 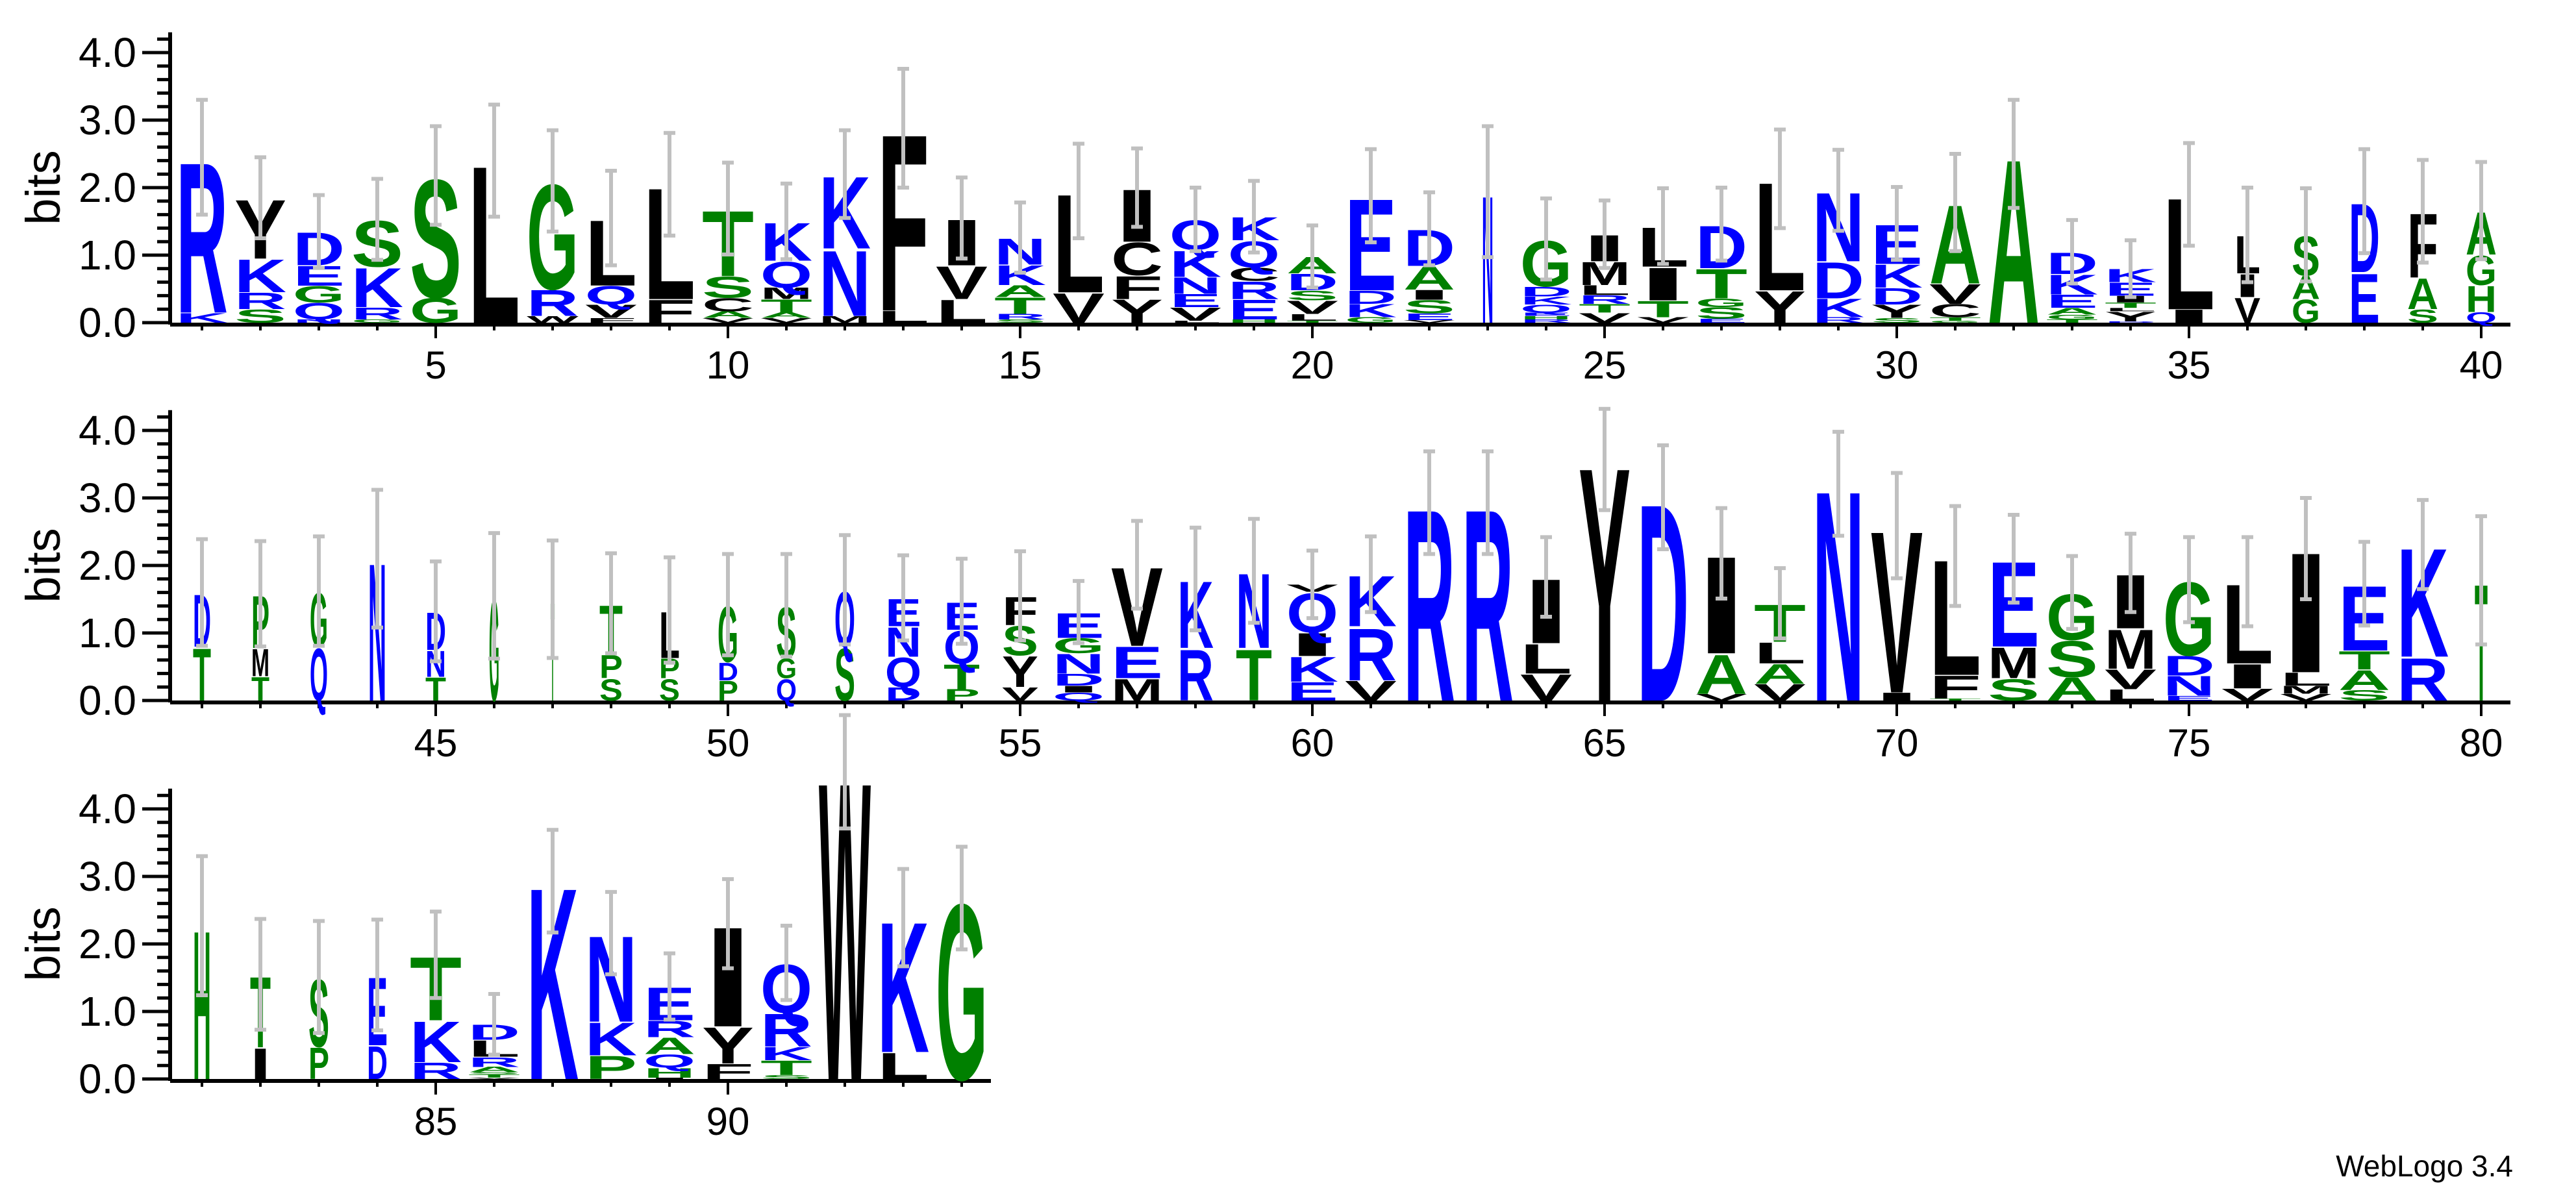 I want to click on logo-column-43: QG, so click(x=319, y=625).